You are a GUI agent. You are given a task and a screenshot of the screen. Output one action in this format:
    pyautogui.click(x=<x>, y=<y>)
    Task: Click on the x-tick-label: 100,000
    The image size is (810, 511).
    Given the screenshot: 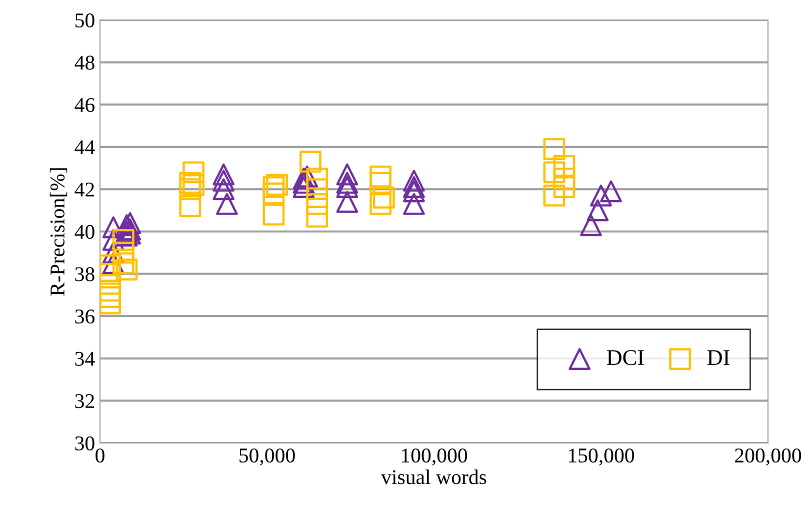 What is the action you would take?
    pyautogui.click(x=435, y=457)
    